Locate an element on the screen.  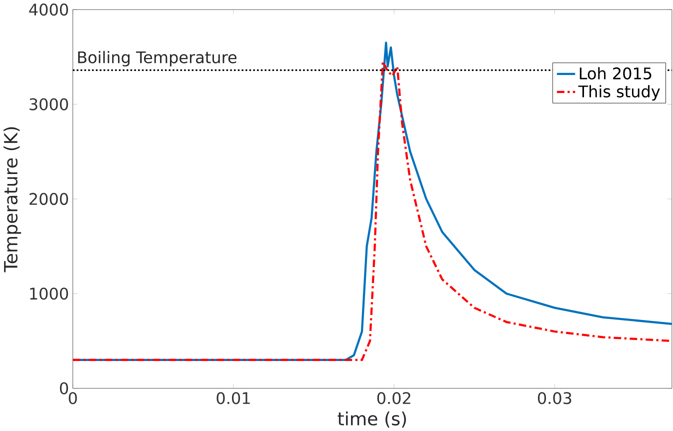
y-tick-label: 0 is located at coordinates (64, 388).